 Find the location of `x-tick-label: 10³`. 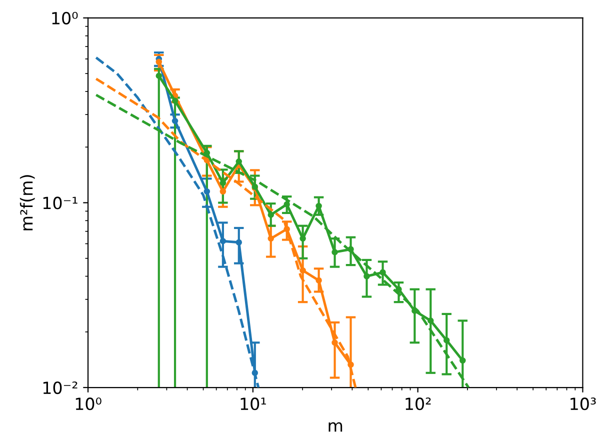

x-tick-label: 10³ is located at coordinates (583, 404).